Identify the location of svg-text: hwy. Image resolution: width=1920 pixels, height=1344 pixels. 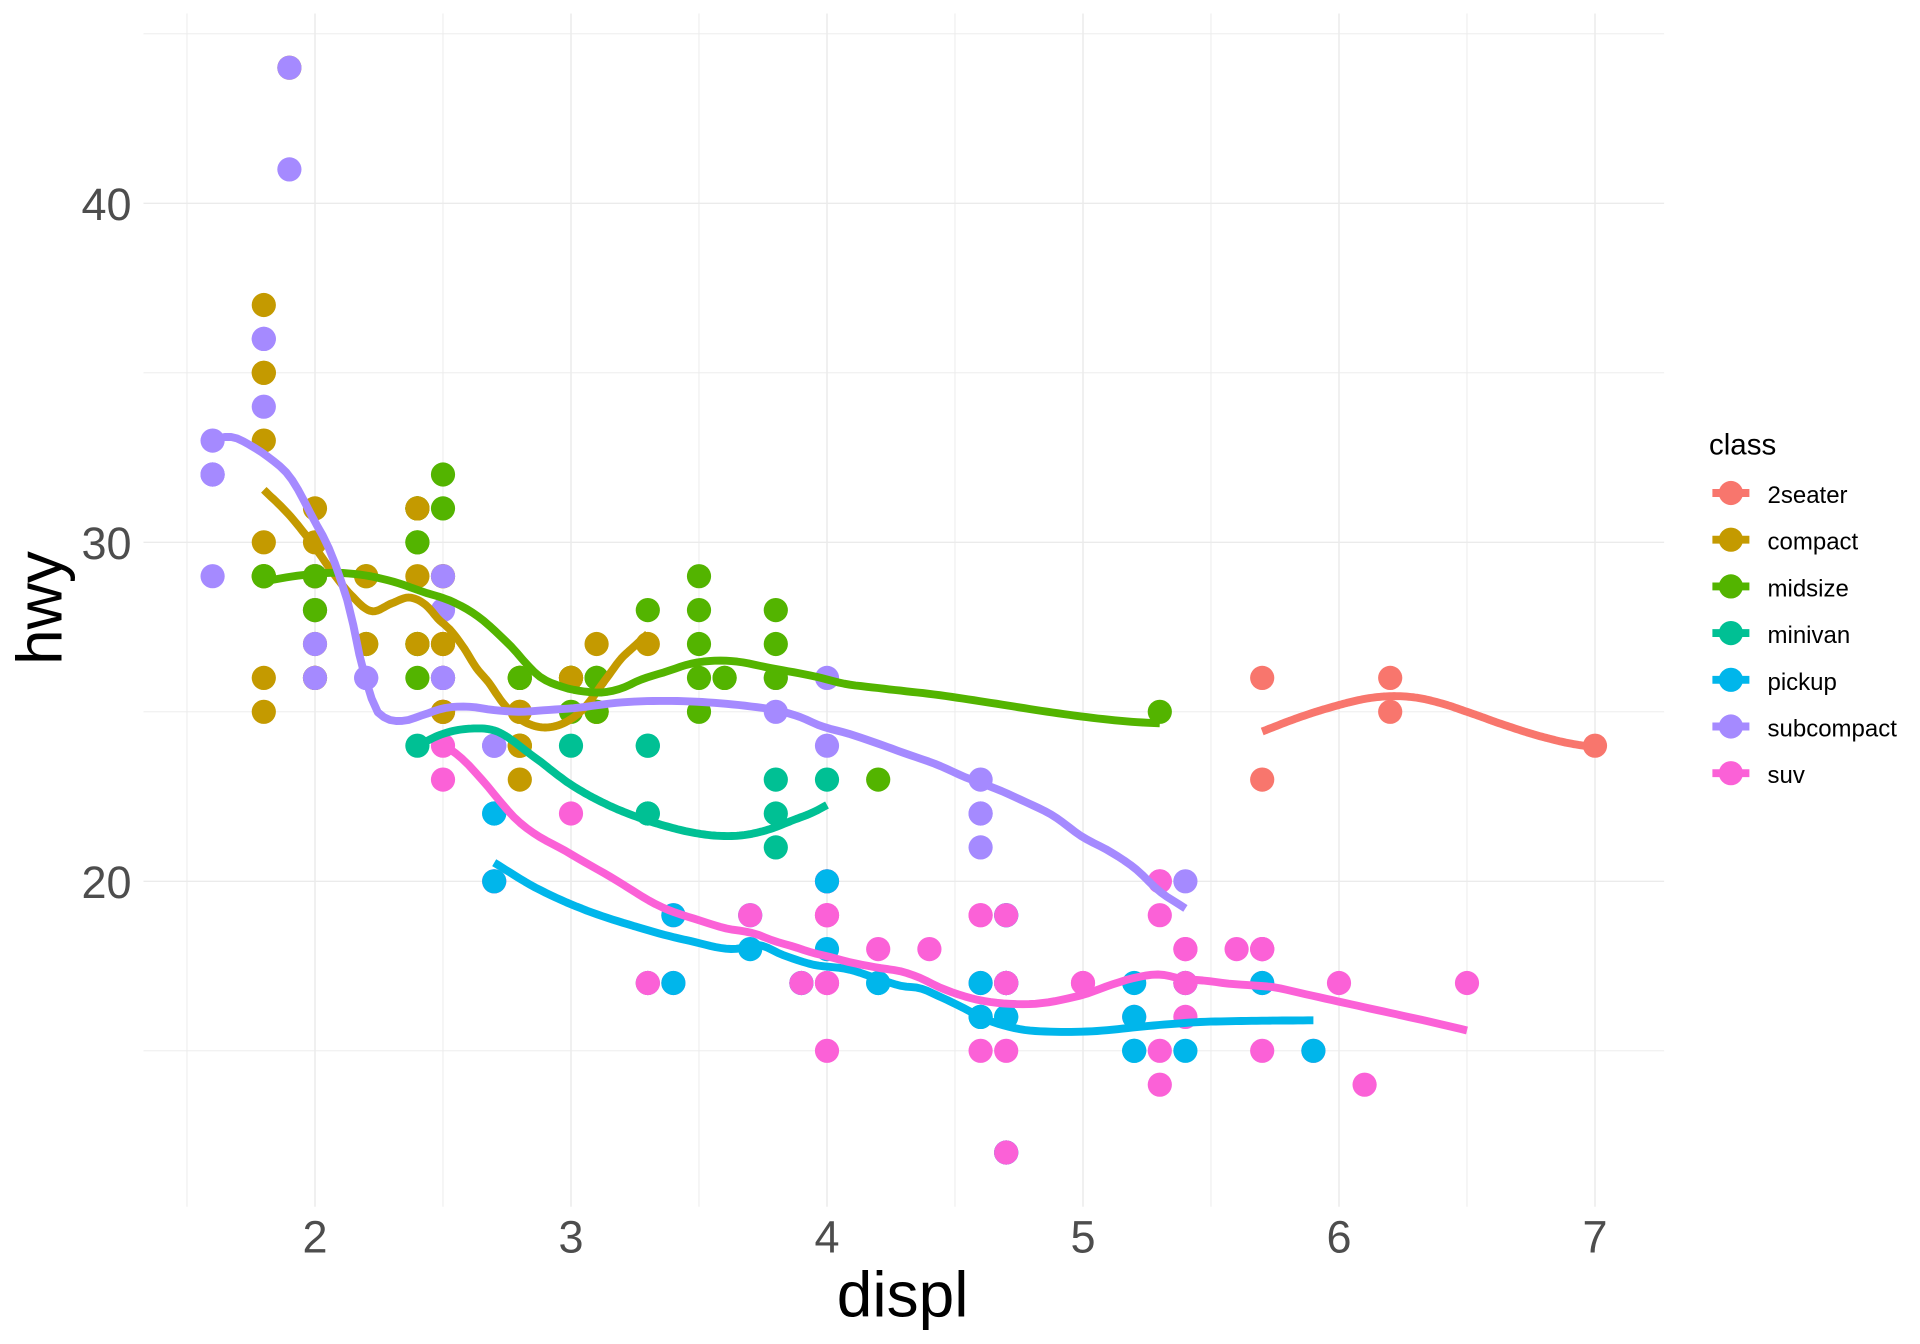
(40, 608).